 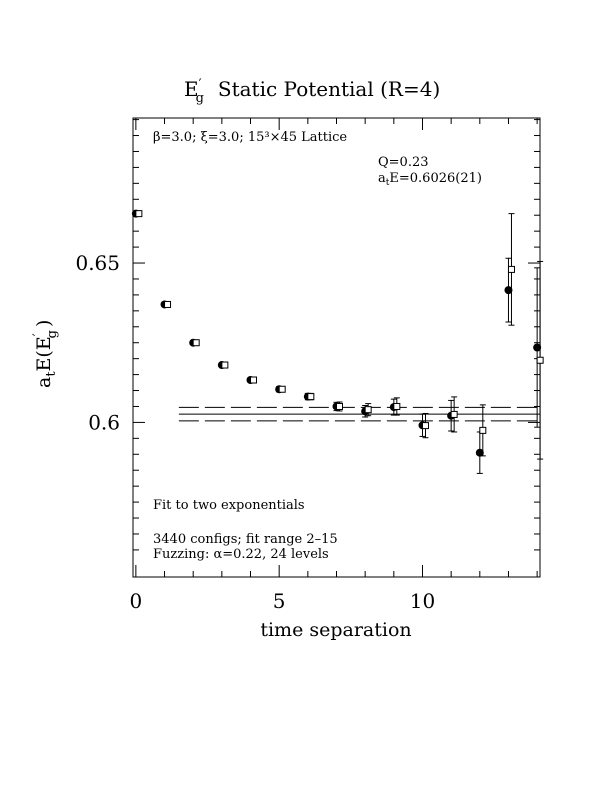 What do you see at coordinates (250, 137) in the screenshot?
I see `lattice-subtitle: β=3.0; ξ=3.0; 15³×45 Lattice` at bounding box center [250, 137].